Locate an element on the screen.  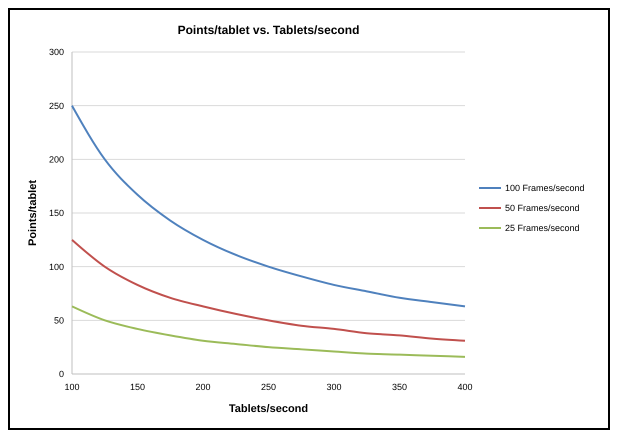
y-tick-label: 100 is located at coordinates (56, 267).